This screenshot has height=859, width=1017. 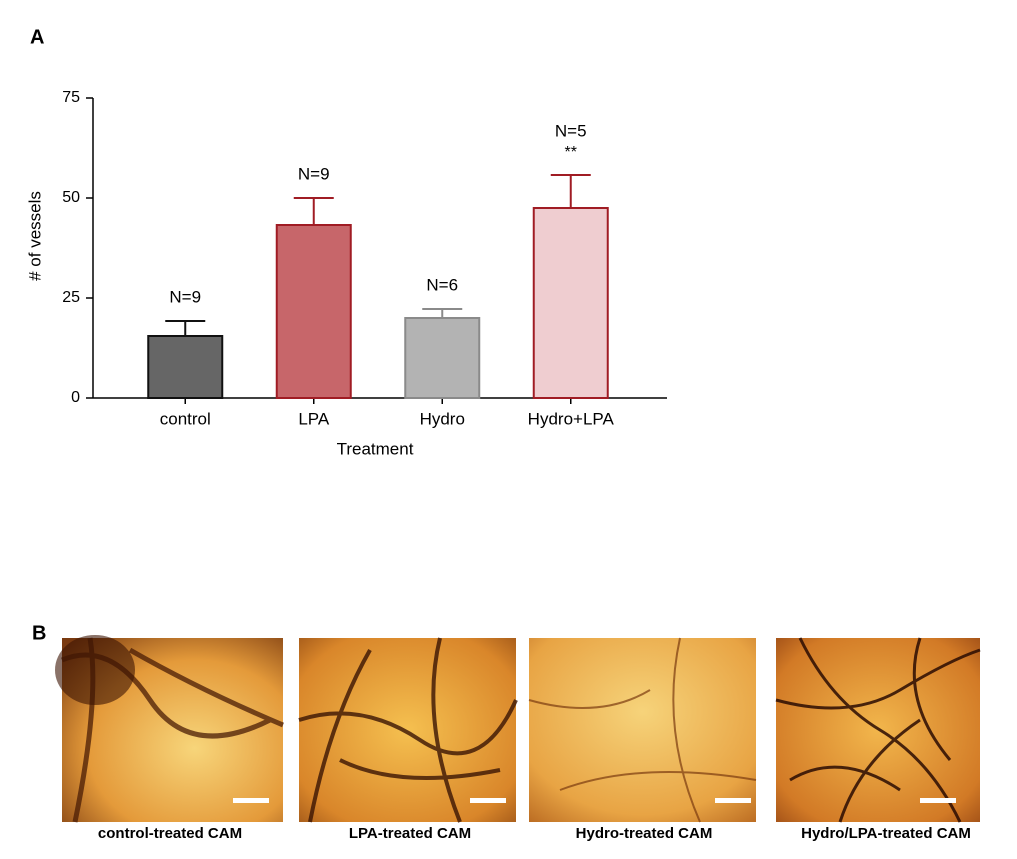 What do you see at coordinates (39, 633) in the screenshot?
I see `panel-label: B` at bounding box center [39, 633].